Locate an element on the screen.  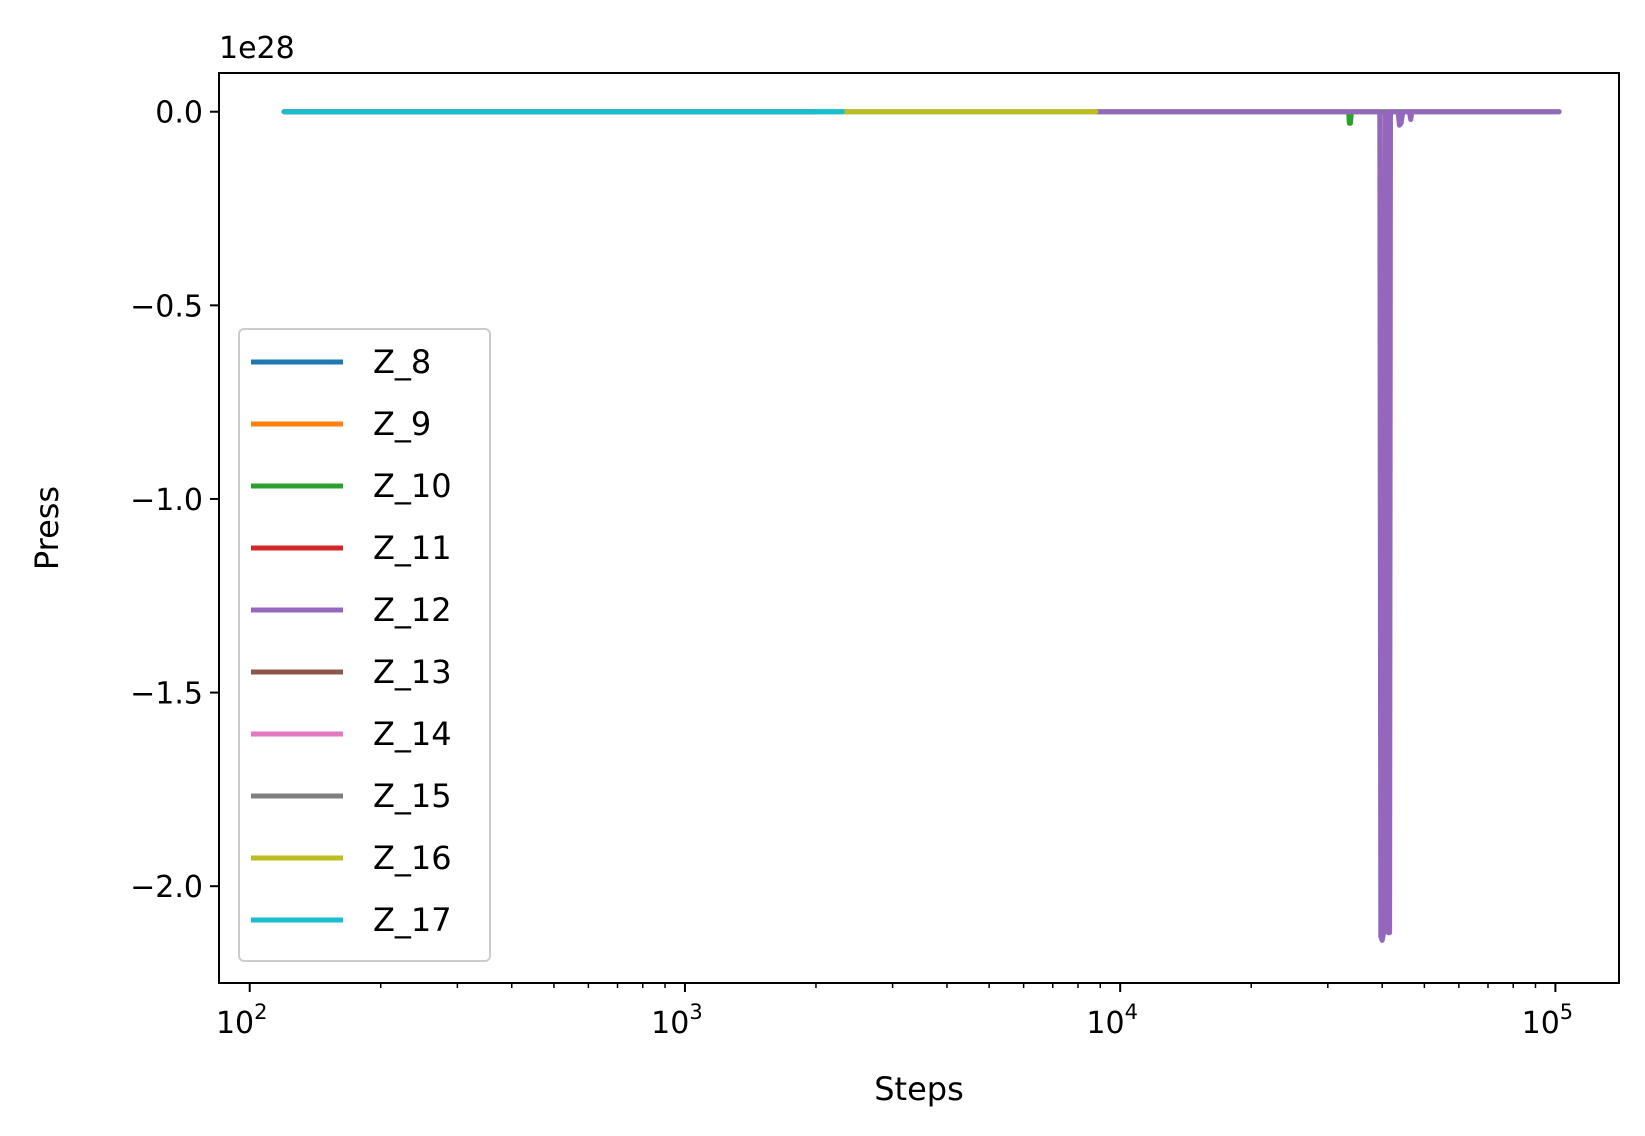
legend-label: Z_13 is located at coordinates (412, 672).